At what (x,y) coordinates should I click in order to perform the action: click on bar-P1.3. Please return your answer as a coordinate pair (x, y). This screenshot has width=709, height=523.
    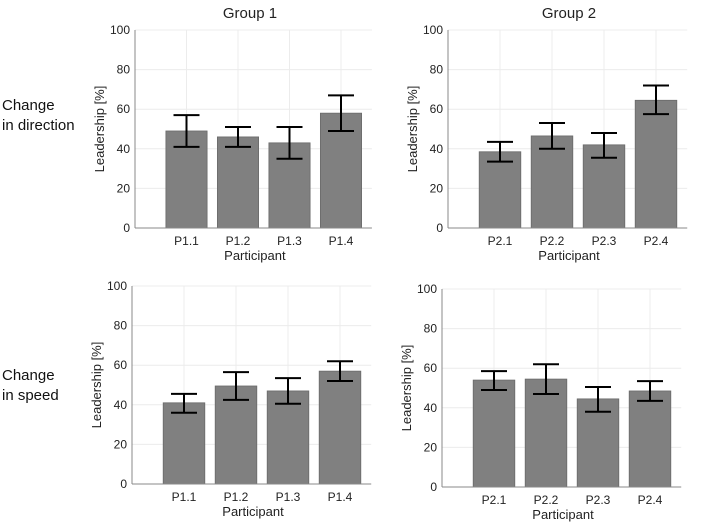
    Looking at the image, I should click on (288, 437).